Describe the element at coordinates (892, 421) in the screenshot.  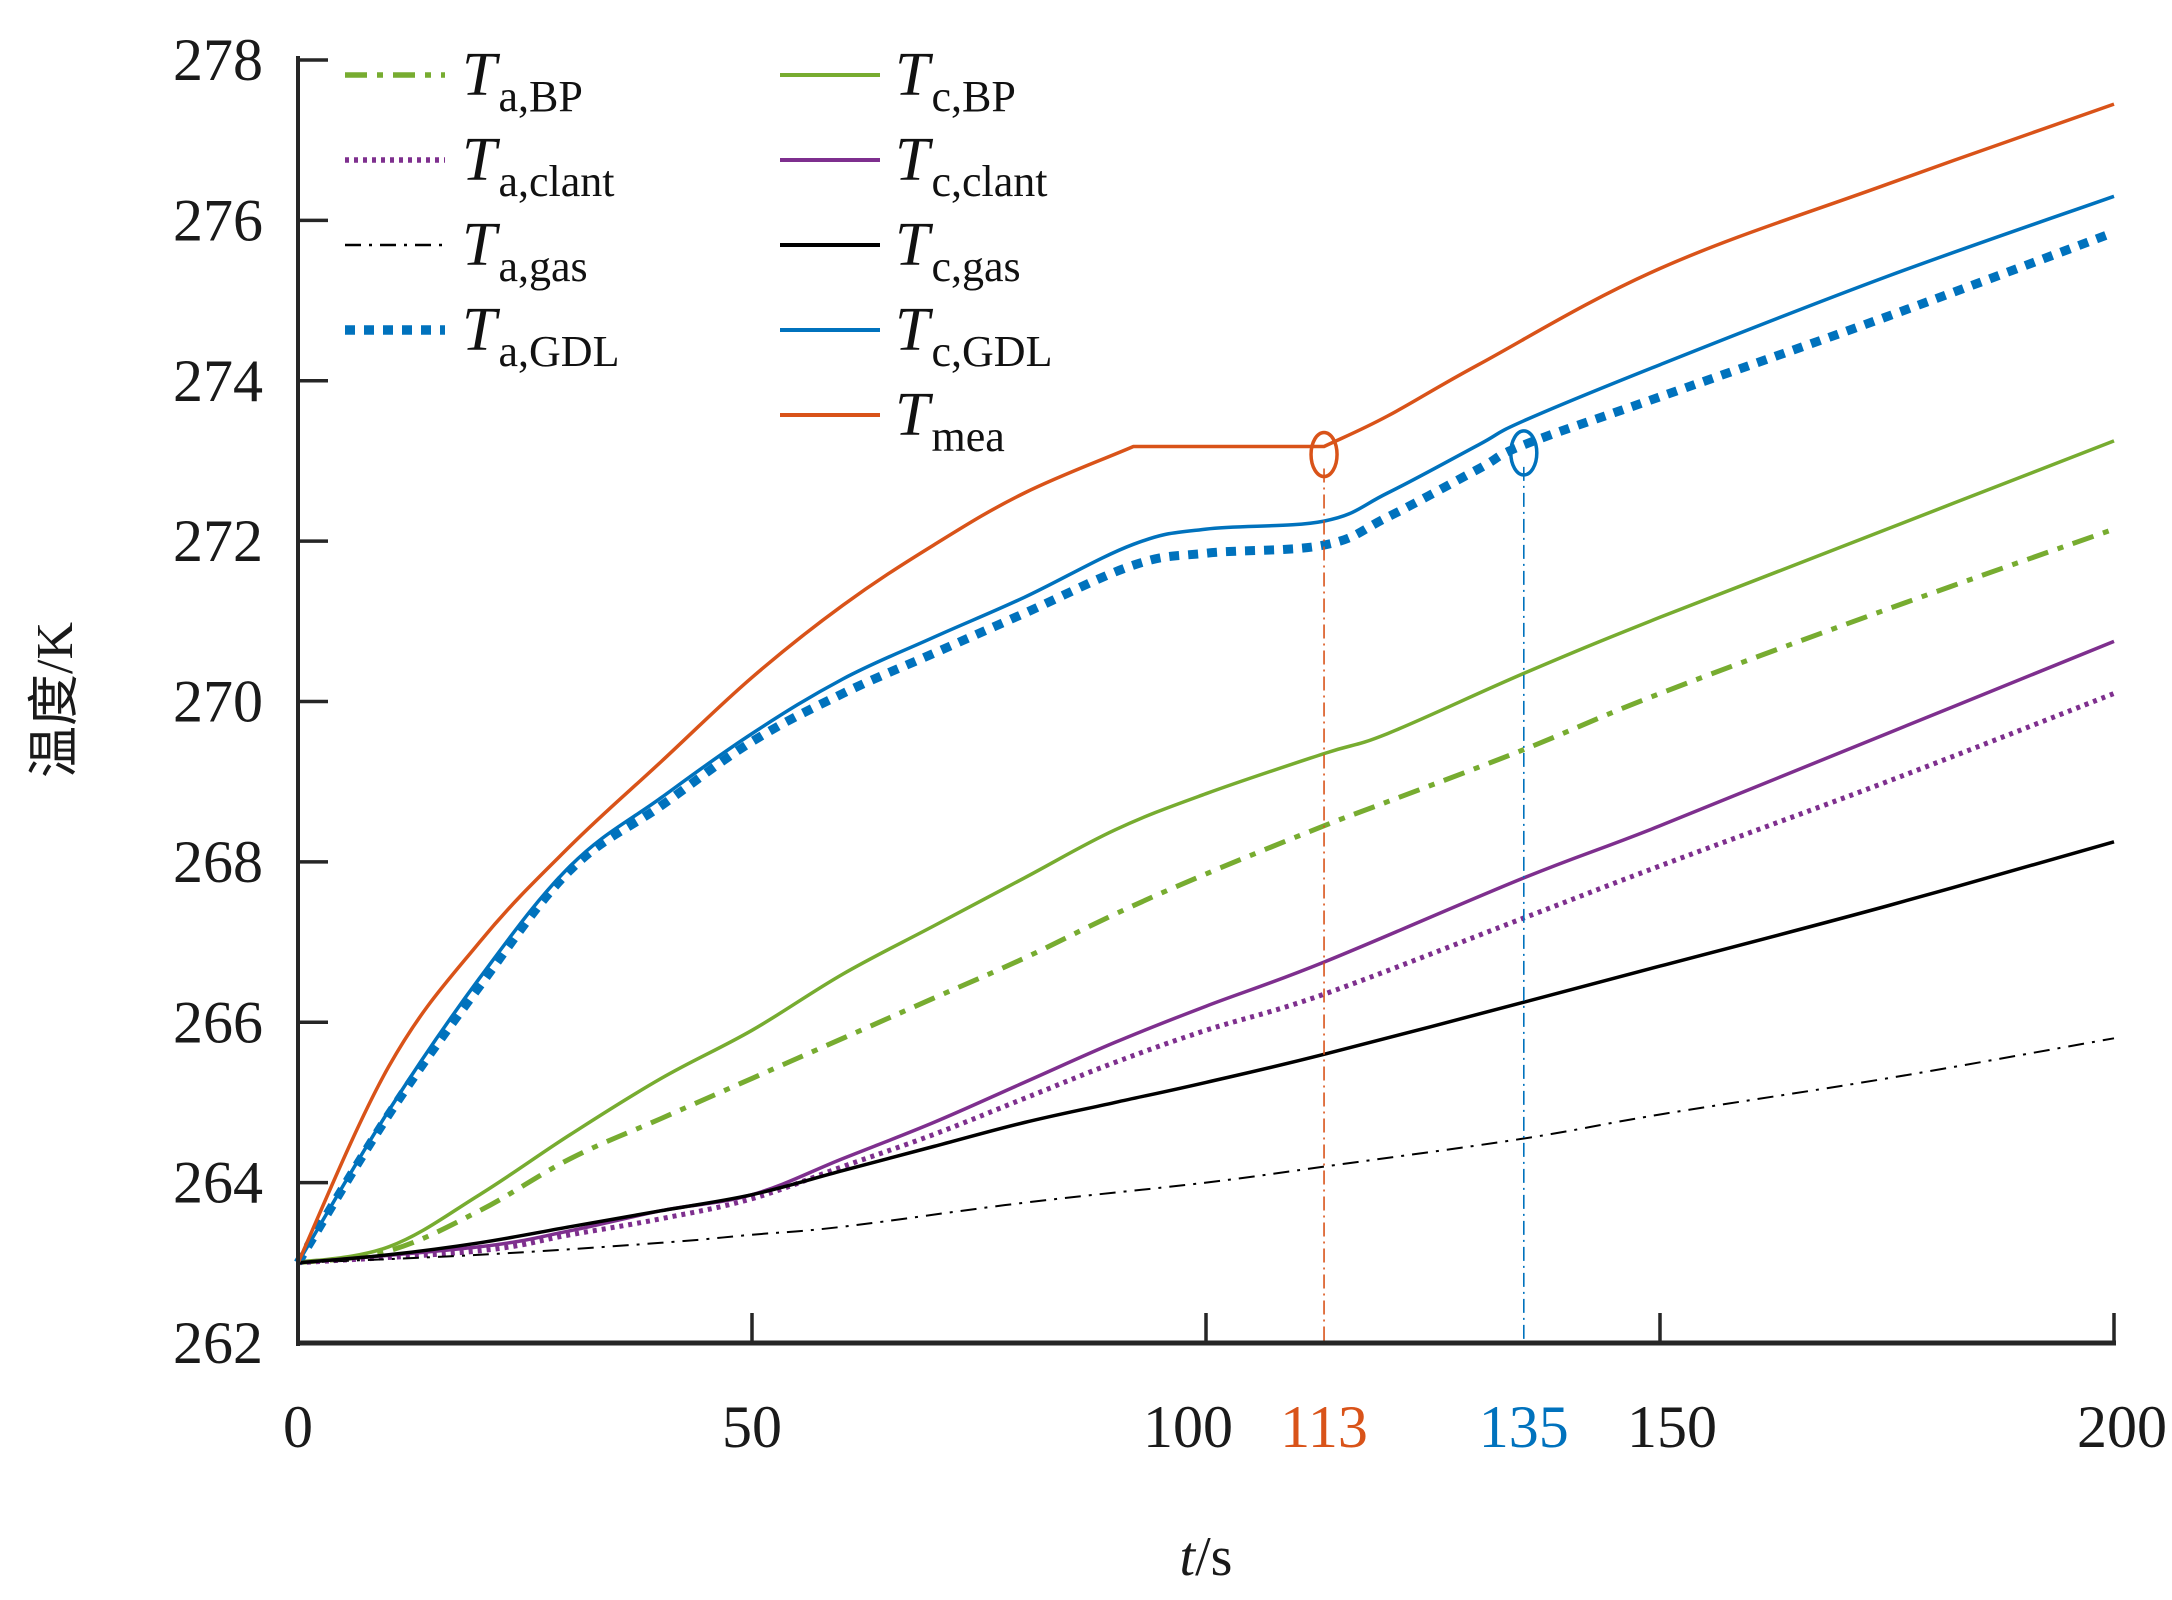
I see `legend-item-mea: Tmea` at that location.